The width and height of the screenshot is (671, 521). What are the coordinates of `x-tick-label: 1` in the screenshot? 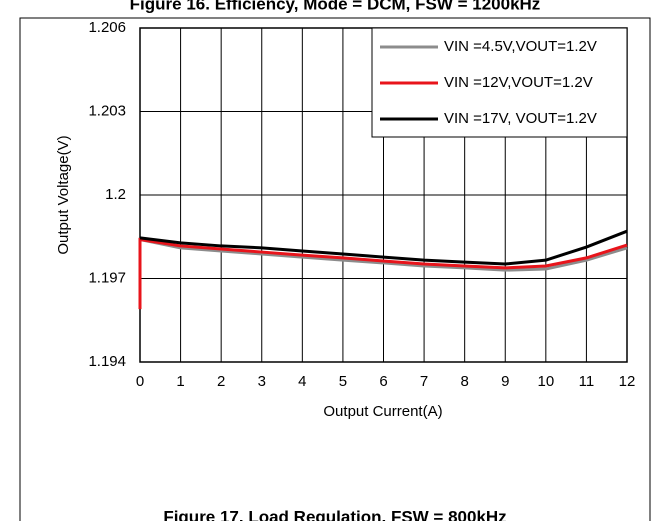 It's located at (180, 381).